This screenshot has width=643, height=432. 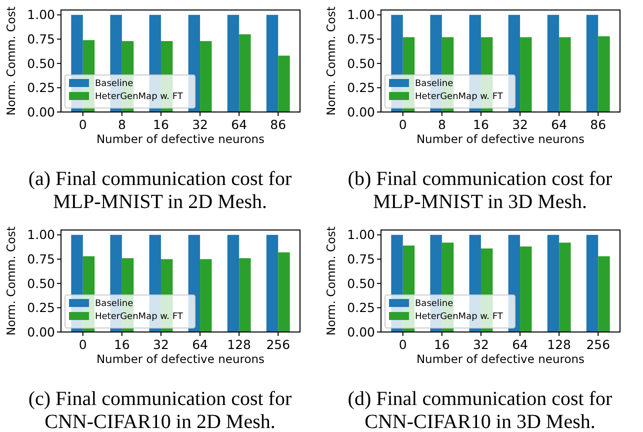 I want to click on text: (b) Final communication cost for MLP-MNIST in 3D Mesh., so click(x=480, y=190).